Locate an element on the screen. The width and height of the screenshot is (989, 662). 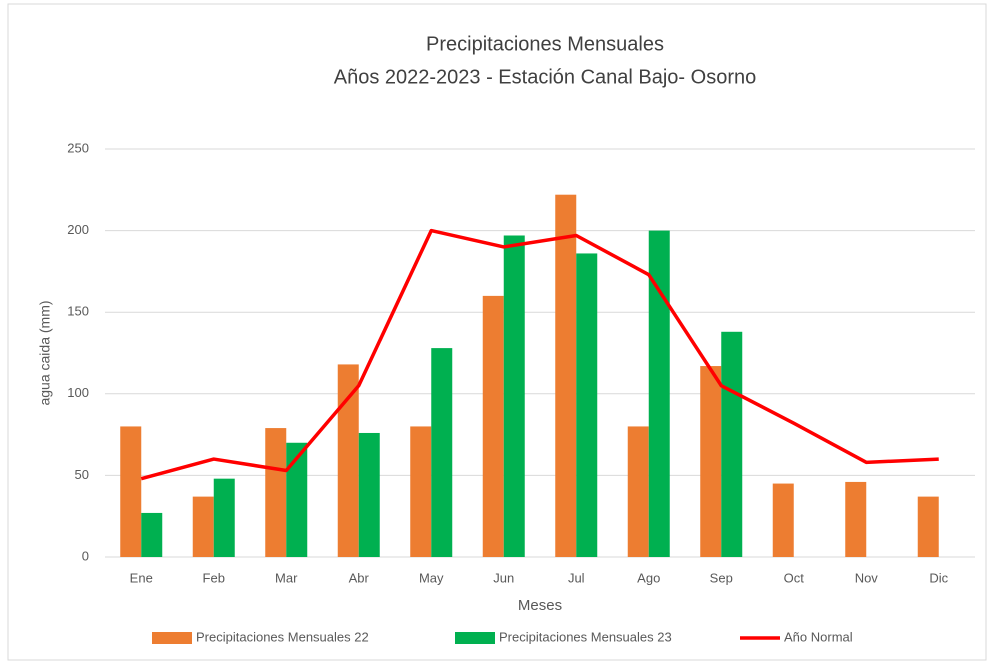
y-tick-label: 50 is located at coordinates (82, 474).